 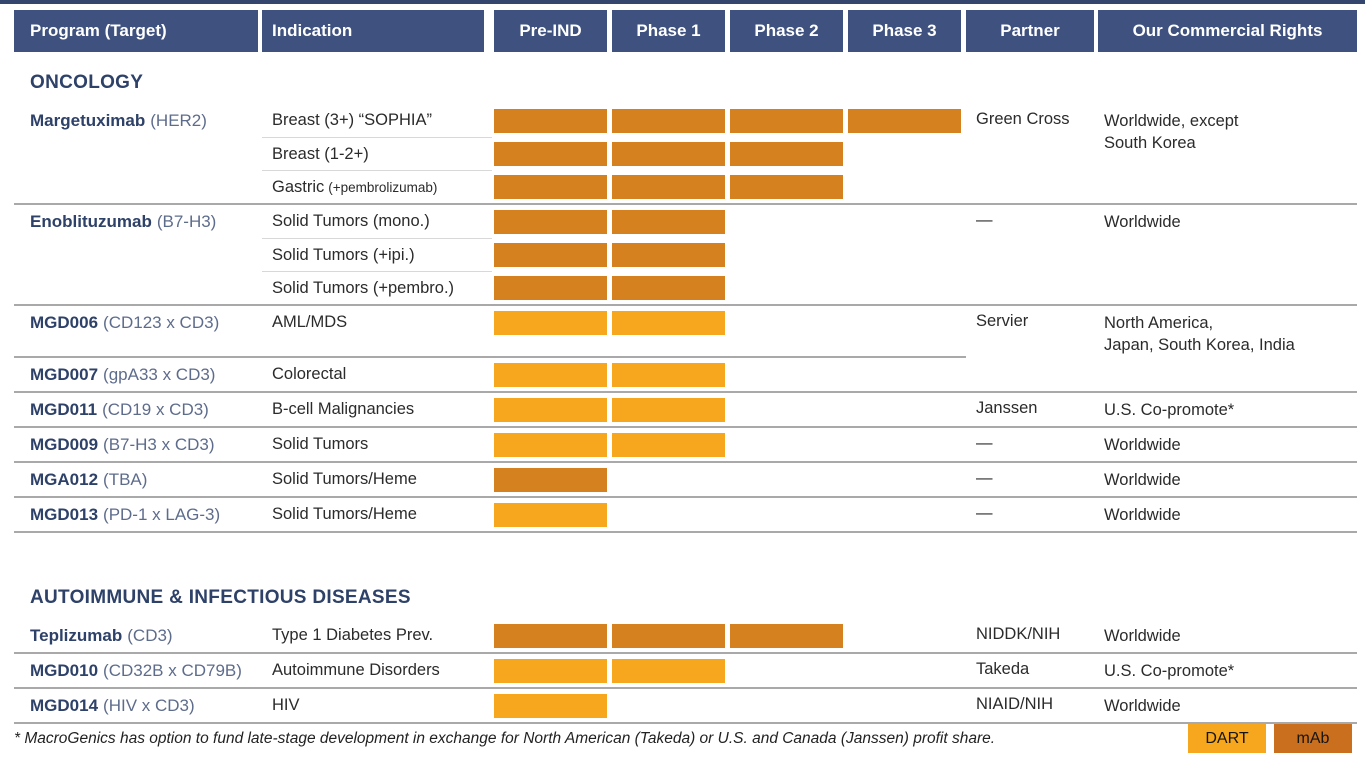 I want to click on program-cell: Enoblituzumab (B7-H3), so click(x=138, y=221).